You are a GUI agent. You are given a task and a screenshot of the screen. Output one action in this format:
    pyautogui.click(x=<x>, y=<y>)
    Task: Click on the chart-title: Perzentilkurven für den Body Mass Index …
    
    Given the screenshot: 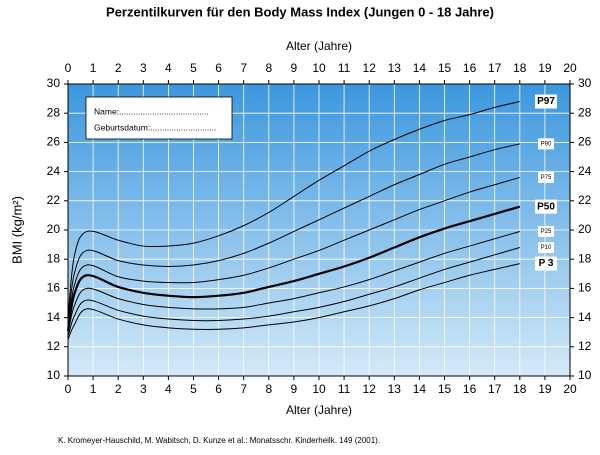 What is the action you would take?
    pyautogui.click(x=300, y=11)
    